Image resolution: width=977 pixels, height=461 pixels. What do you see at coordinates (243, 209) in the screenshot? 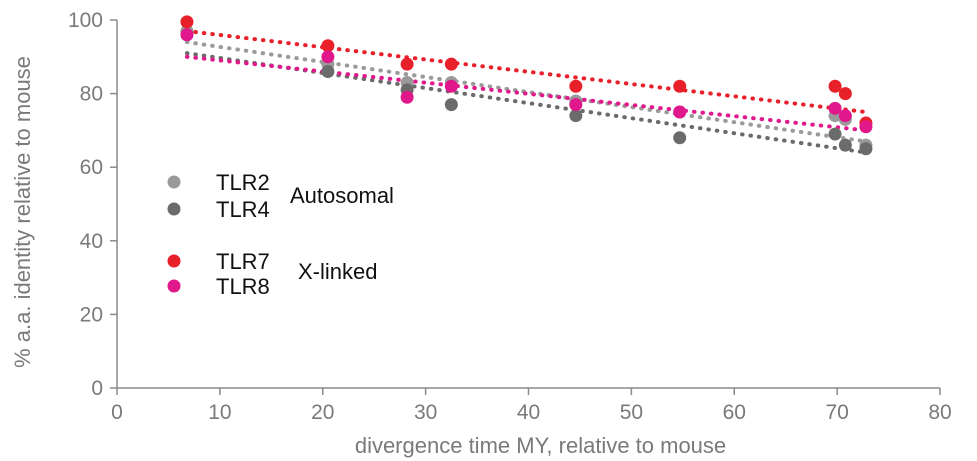
I see `legend-label-tlr4: TLR4` at bounding box center [243, 209].